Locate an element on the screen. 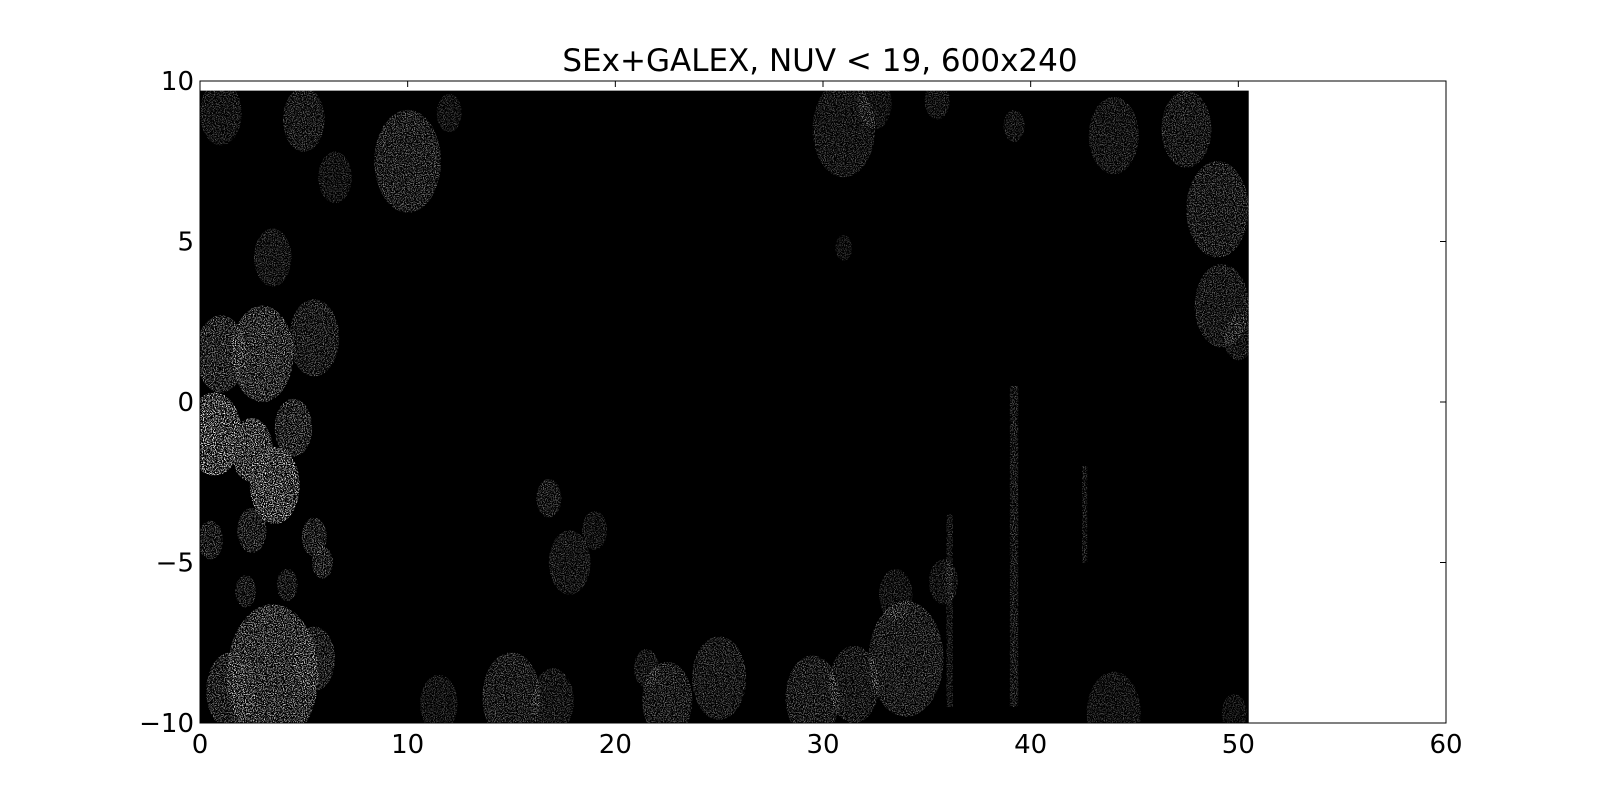 The width and height of the screenshot is (1600, 800). x-tick-label: 0 is located at coordinates (200, 745).